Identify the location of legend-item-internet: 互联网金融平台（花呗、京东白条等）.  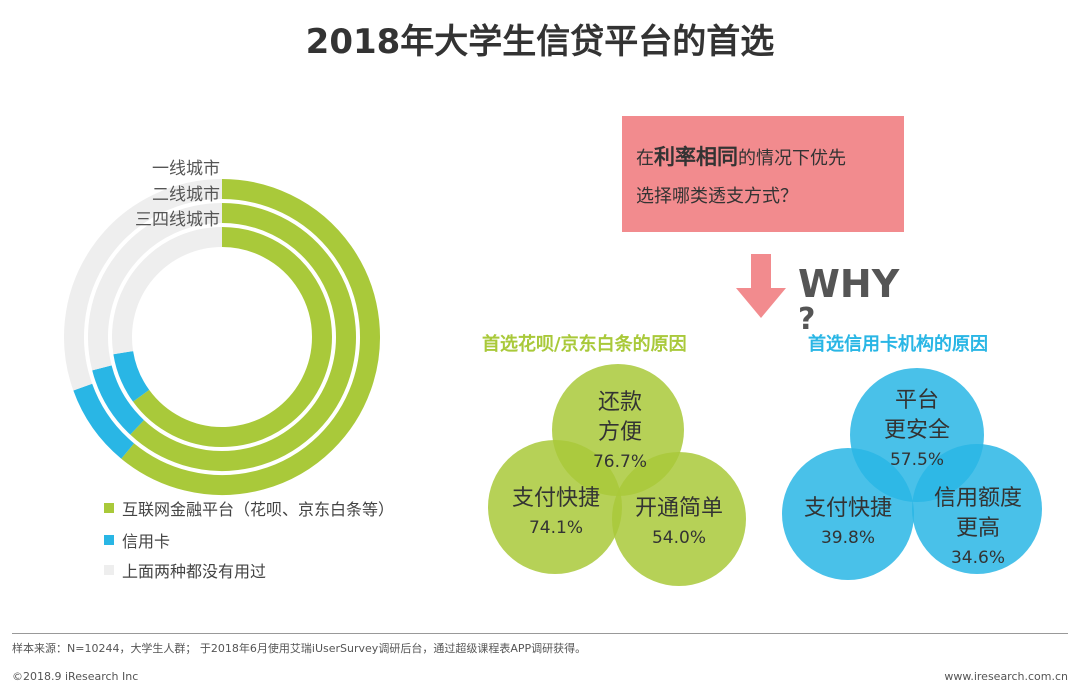
(249, 508).